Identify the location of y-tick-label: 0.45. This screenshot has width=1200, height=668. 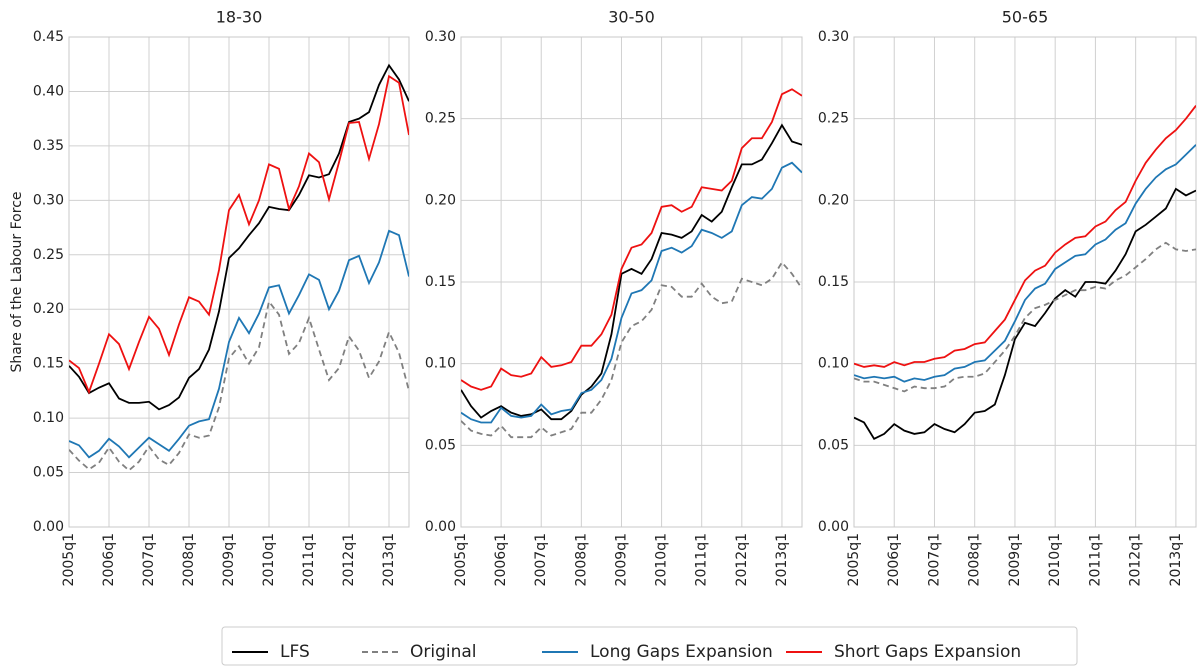
(48, 37).